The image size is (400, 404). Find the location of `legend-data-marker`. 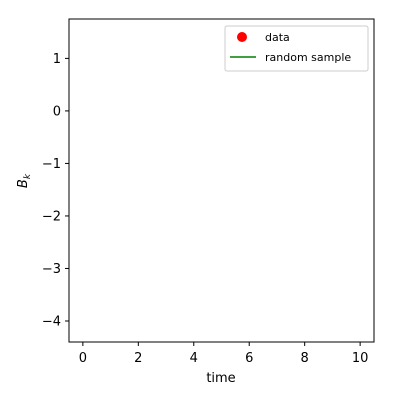

legend-data-marker is located at coordinates (242, 37).